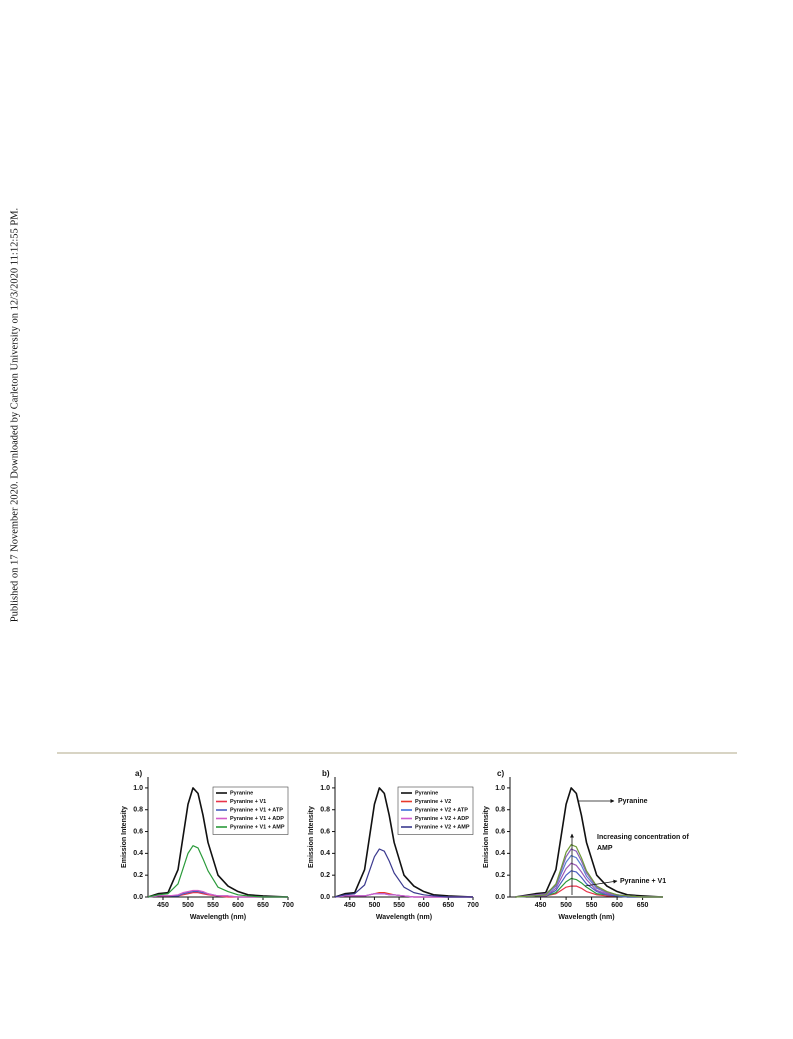 This screenshot has height=1039, width=793. Describe the element at coordinates (442, 819) in the screenshot. I see `legend-label: Pyranine + V2 + ADP` at that location.